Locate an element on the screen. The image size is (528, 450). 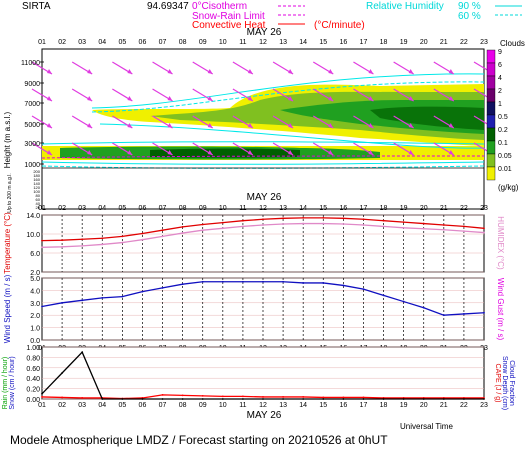
snow-depth-ylabel: Snow Depth (cm) is located at coordinates (504, 383).